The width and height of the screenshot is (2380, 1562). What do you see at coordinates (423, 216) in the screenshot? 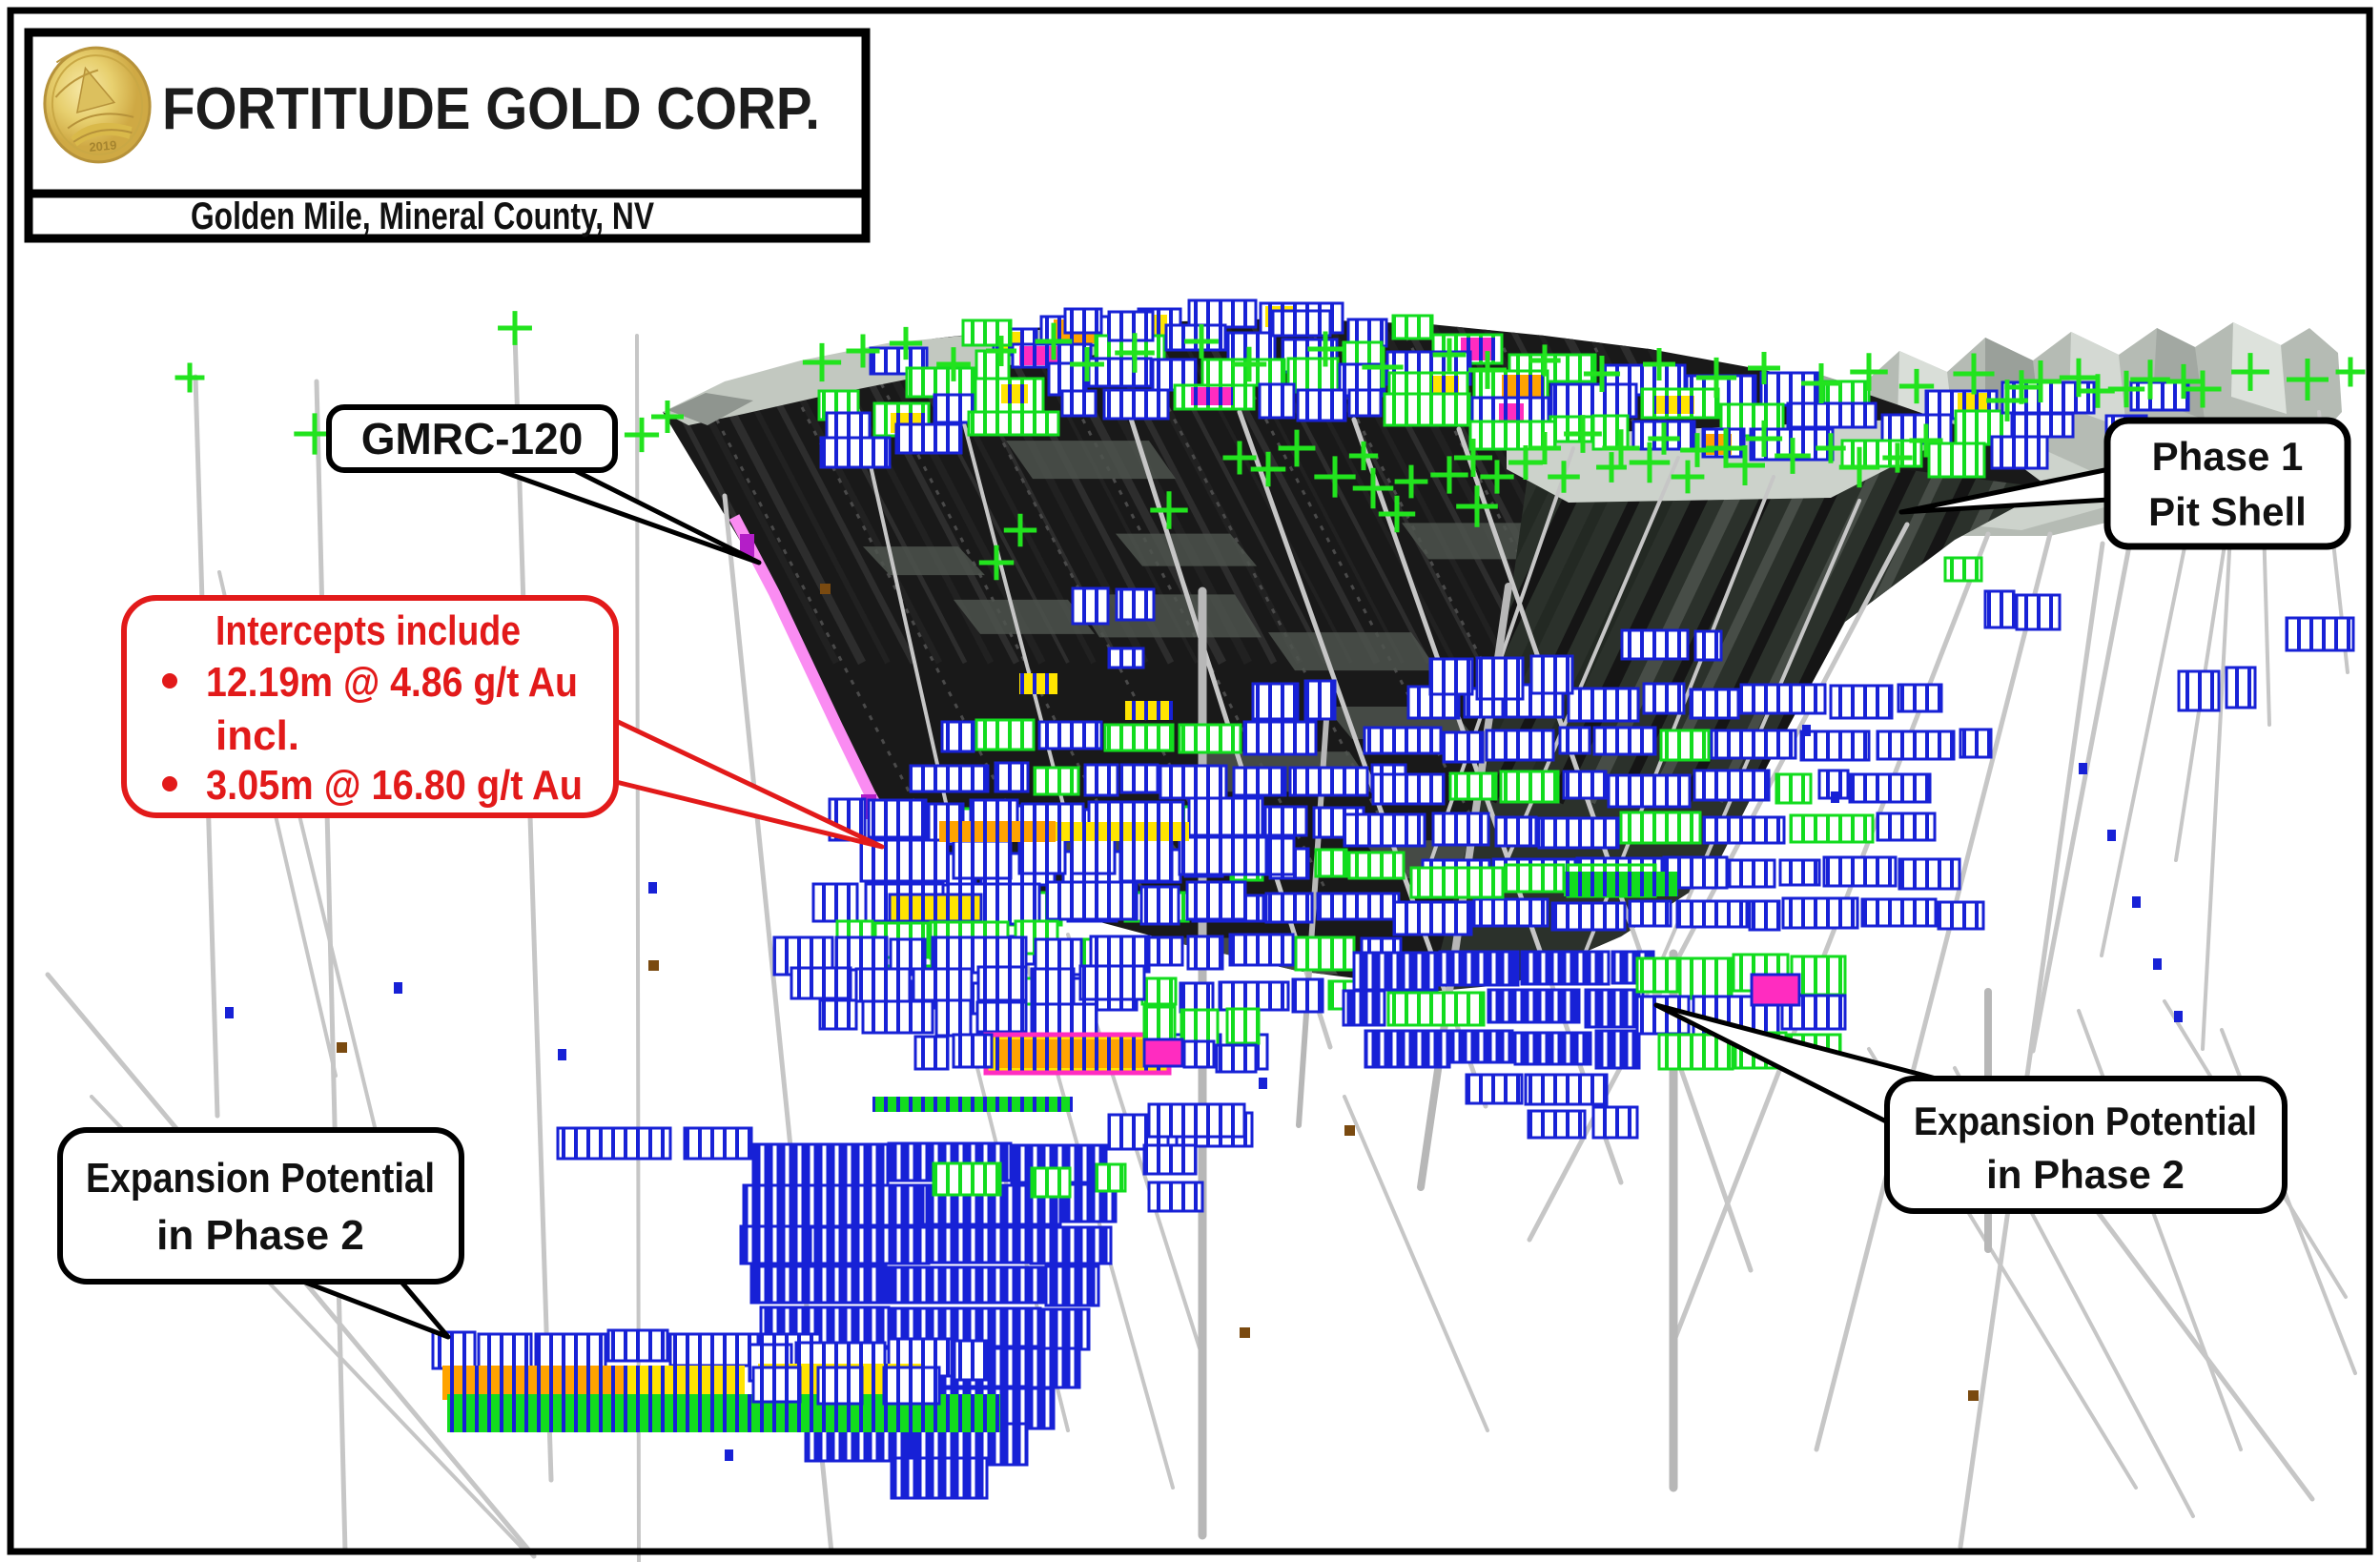
I see `svg-text:Golden Mile, Mineral County, N: Golden Mile, Mineral County, NV` at bounding box center [423, 216].